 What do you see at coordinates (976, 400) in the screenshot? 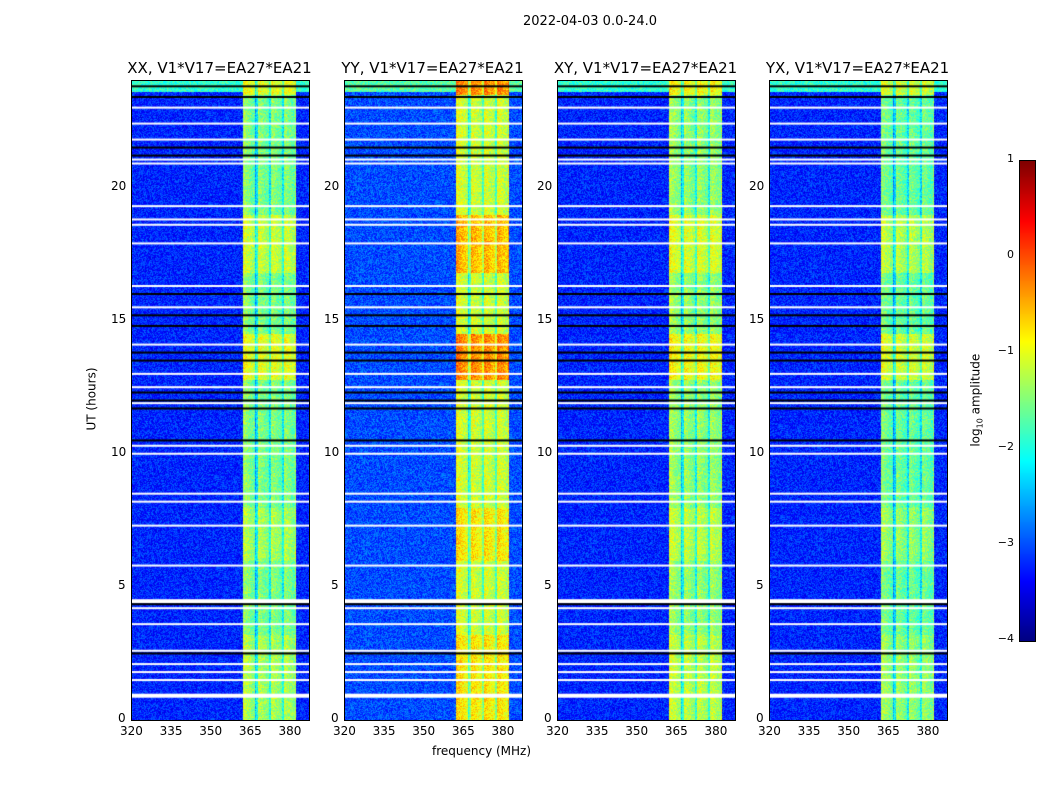
I see `colorbar-label: log10 amplitude` at bounding box center [976, 400].